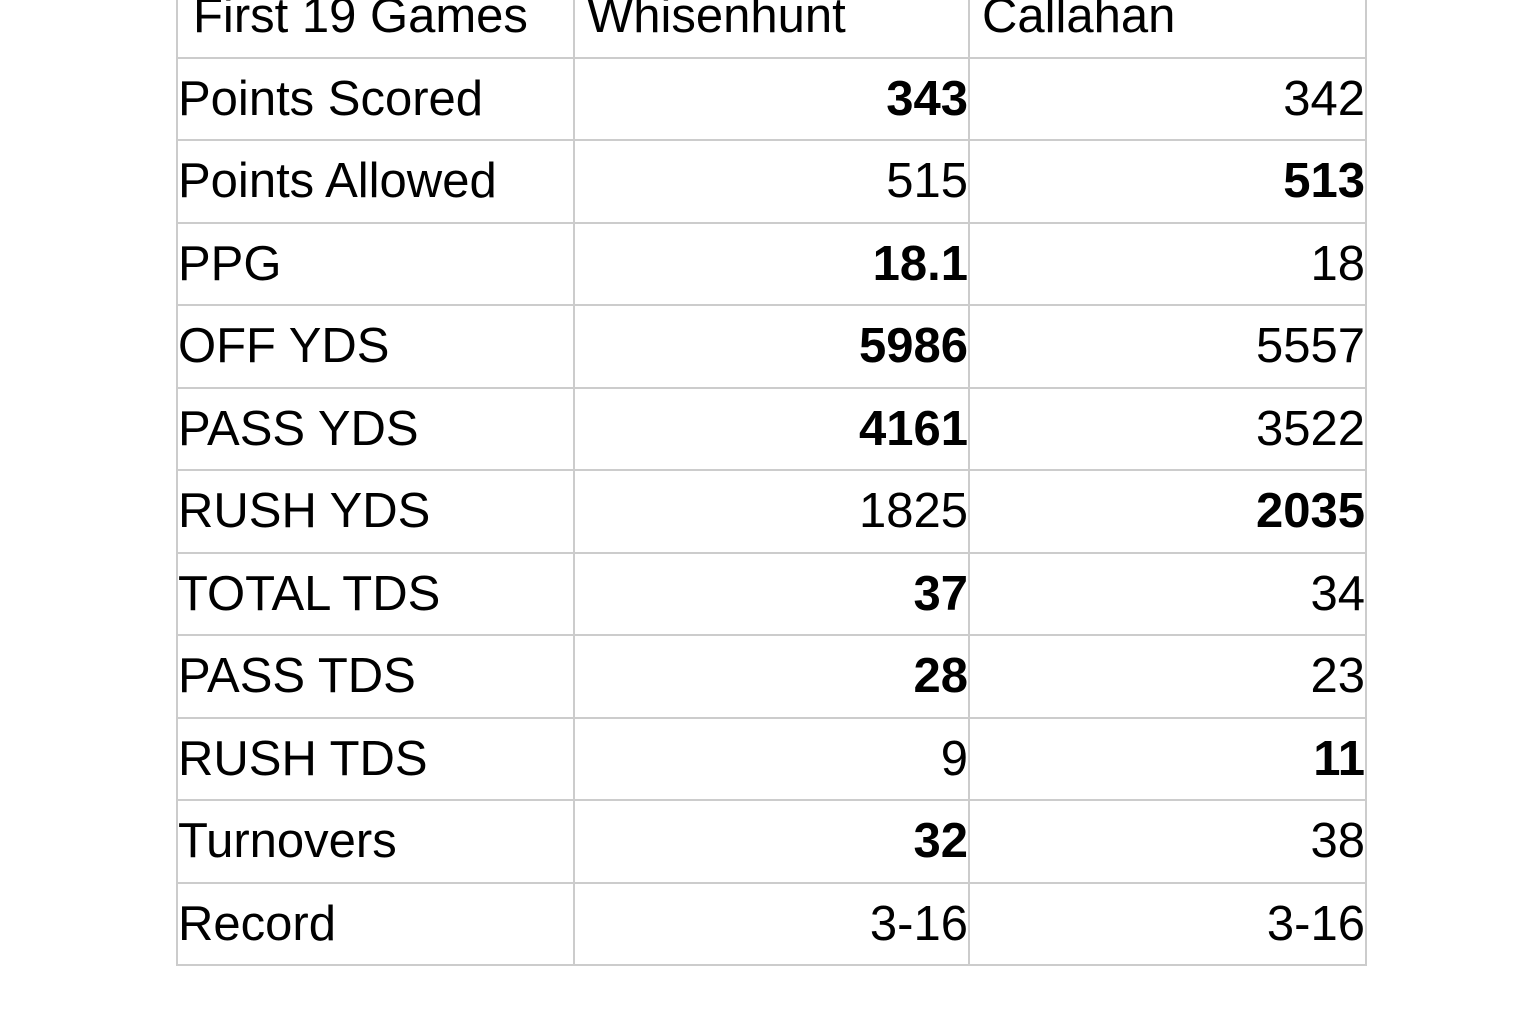 The image size is (1532, 1024). I want to click on row-label: Turnovers, so click(375, 841).